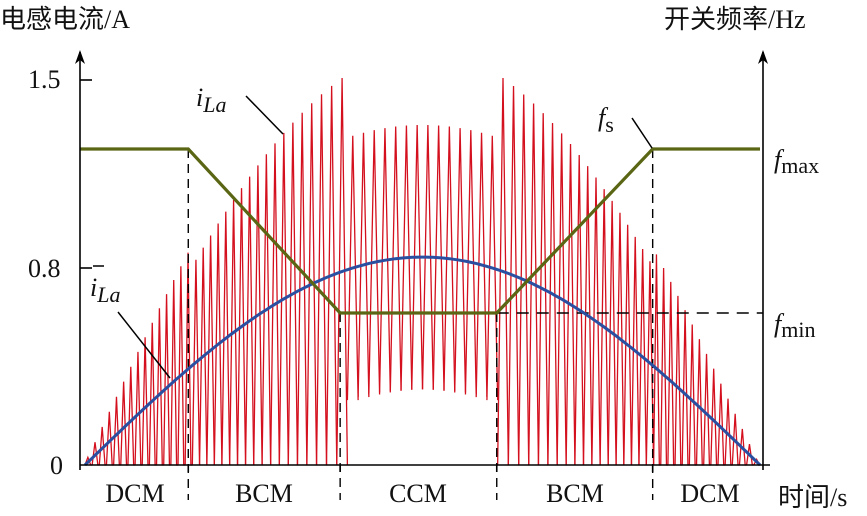  Describe the element at coordinates (735, 19) in the screenshot. I see `right-axis-label: 开关频率/Hz` at that location.